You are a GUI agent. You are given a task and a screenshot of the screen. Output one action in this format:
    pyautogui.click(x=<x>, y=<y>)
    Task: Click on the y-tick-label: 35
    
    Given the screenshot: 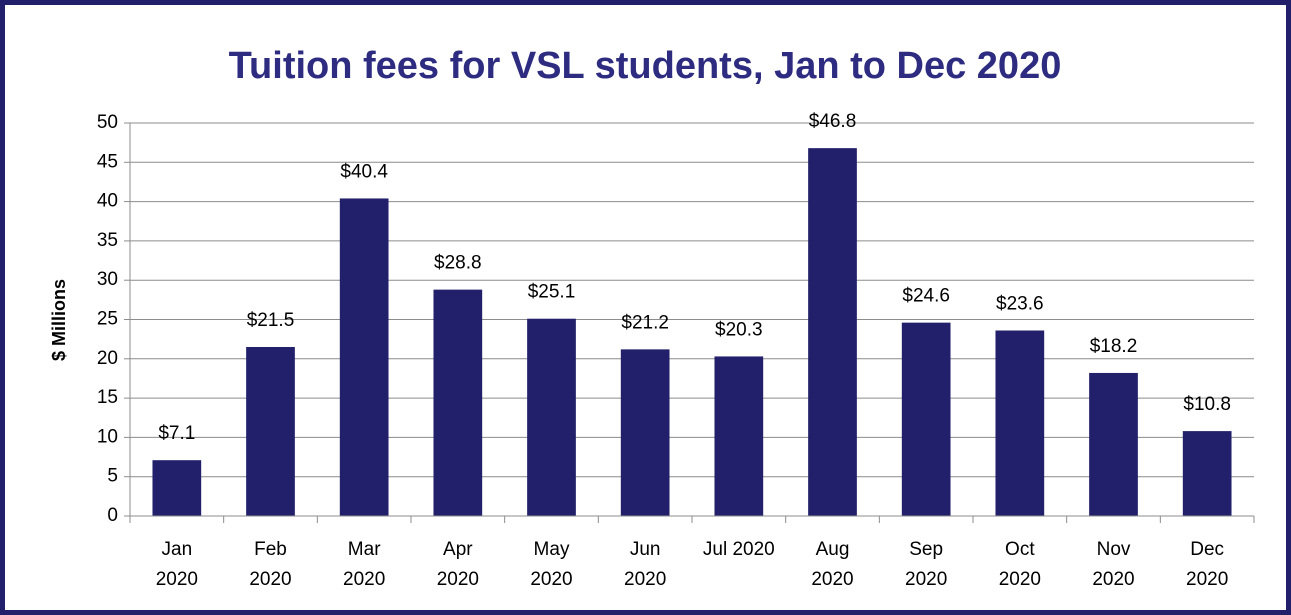 What is the action you would take?
    pyautogui.click(x=107, y=240)
    